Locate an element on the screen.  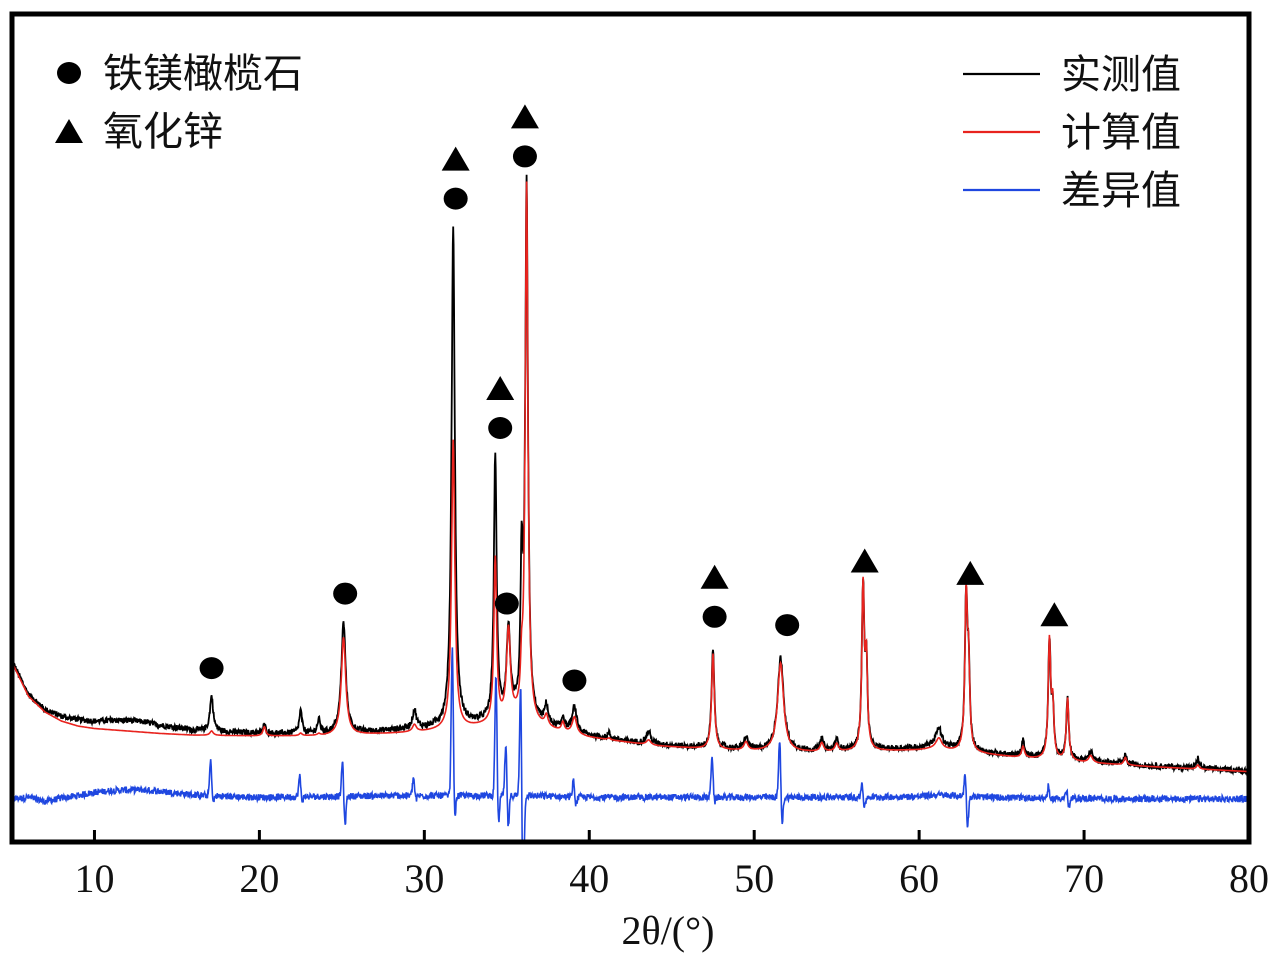
x-tick-label-10: 10 is located at coordinates (94, 878).